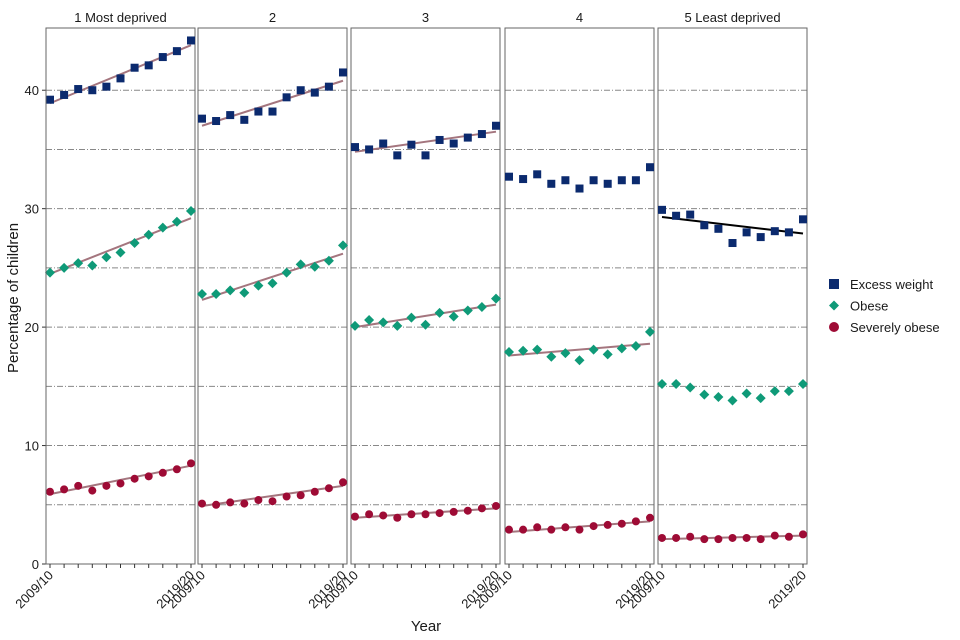  I want to click on facet-label: 4, so click(579, 17).